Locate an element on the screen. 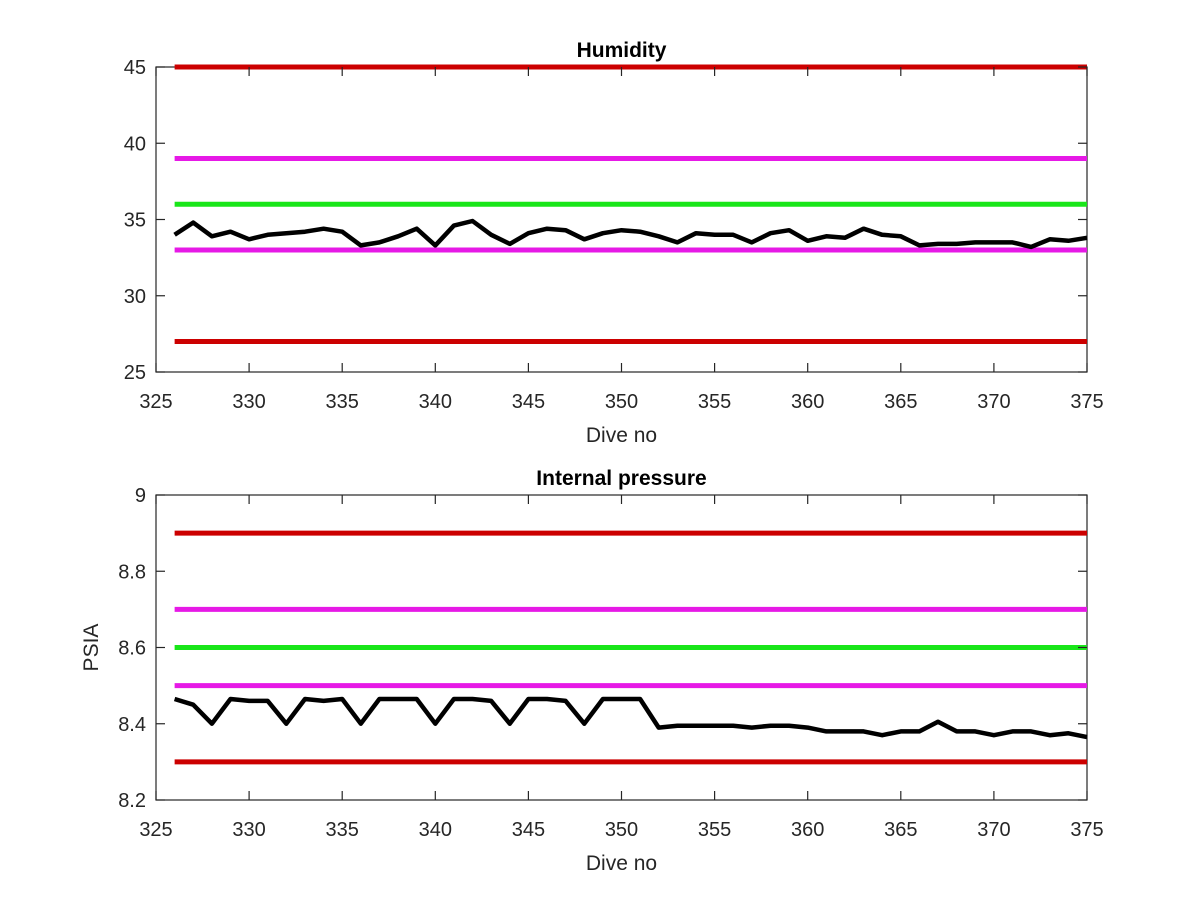 This screenshot has width=1200, height=900. internal-pressure-y-tick-label: 8.8 is located at coordinates (132, 572).